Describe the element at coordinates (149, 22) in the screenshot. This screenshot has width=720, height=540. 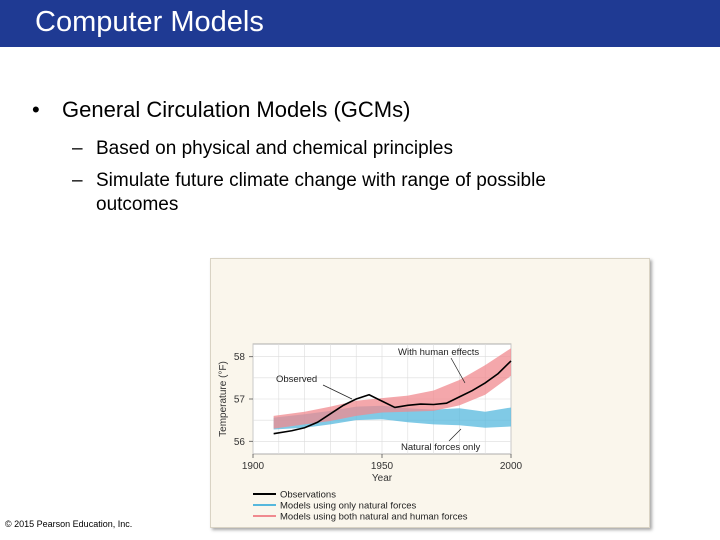
I see `slide-title: Computer Models` at that location.